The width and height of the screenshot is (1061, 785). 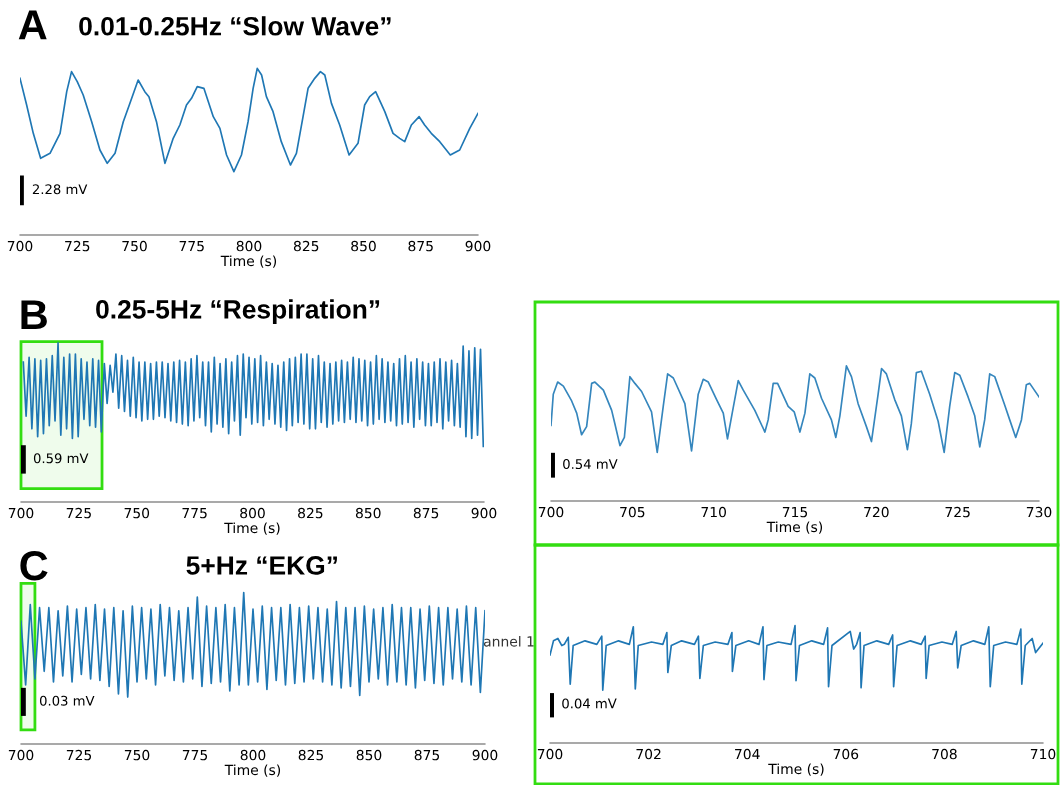 What do you see at coordinates (747, 754) in the screenshot?
I see `x-tick-label: 704` at bounding box center [747, 754].